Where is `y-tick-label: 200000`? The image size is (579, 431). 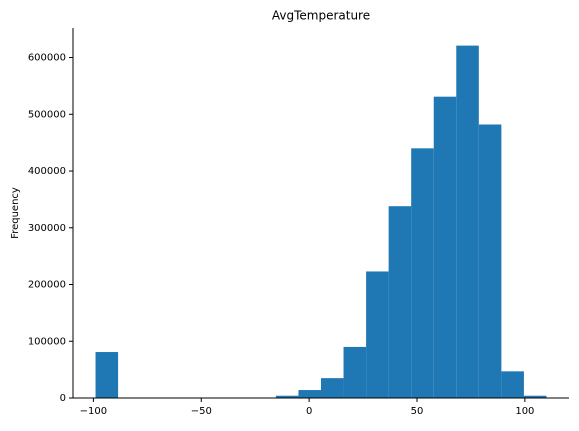
y-tick-label: 200000 is located at coordinates (47, 285).